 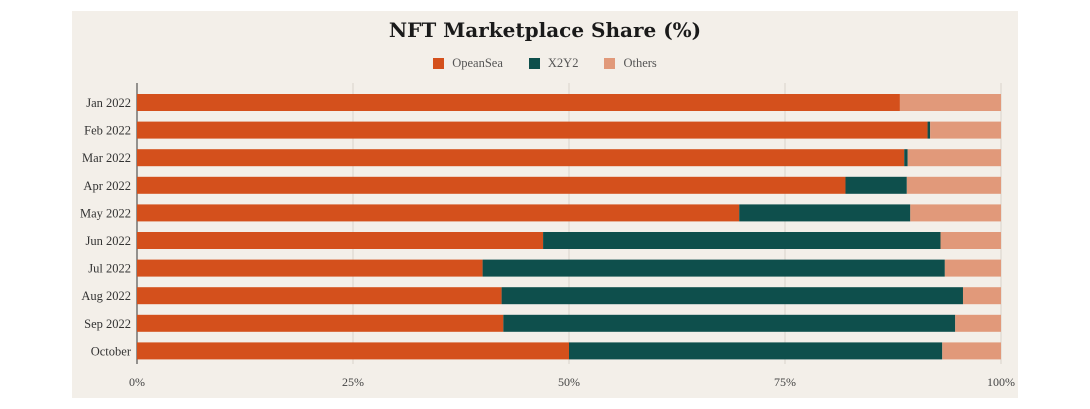 I want to click on legend-swatch-opeansea, so click(x=439, y=63).